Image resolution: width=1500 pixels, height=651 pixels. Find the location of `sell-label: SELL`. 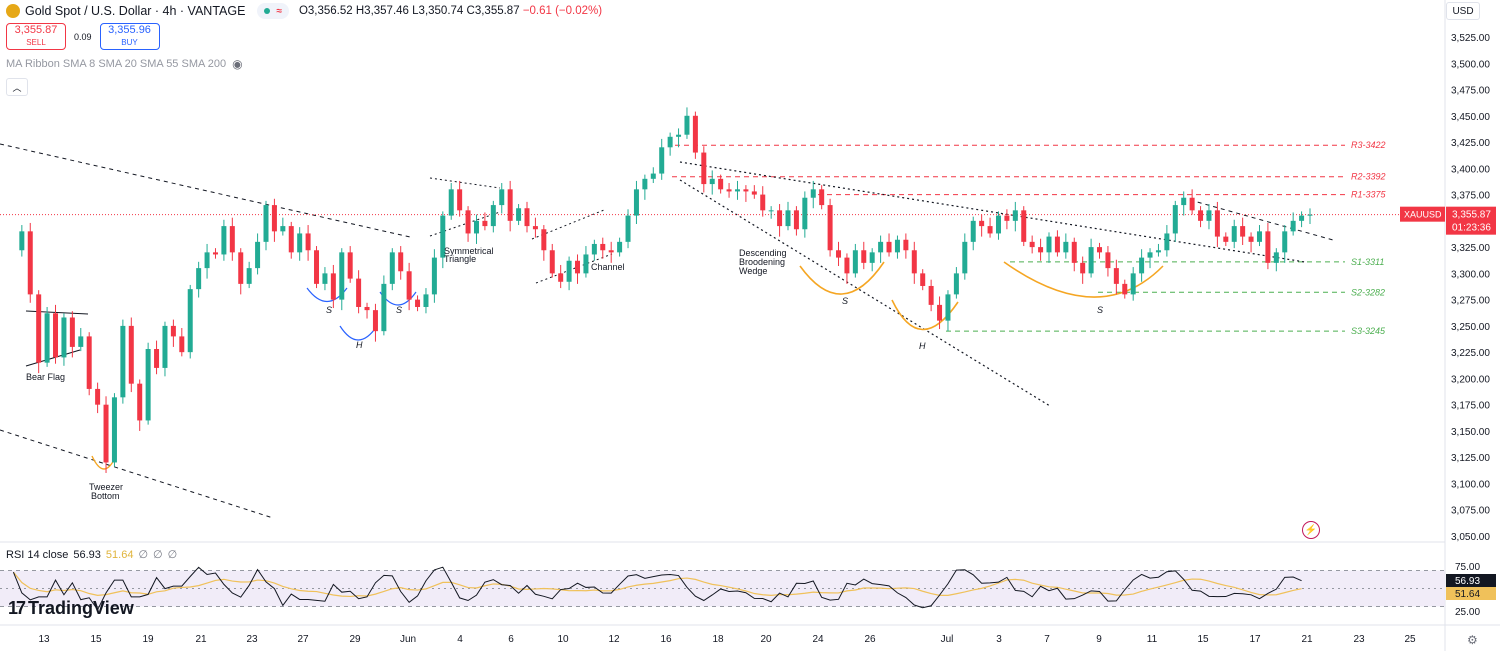

sell-label: SELL is located at coordinates (36, 42).